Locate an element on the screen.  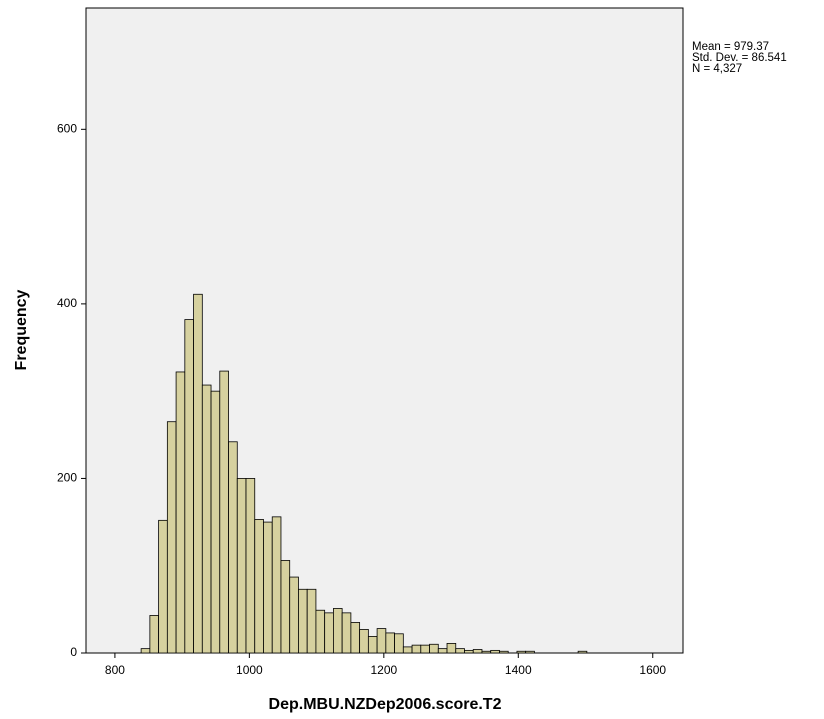
y-tick-label: 600 is located at coordinates (67, 128).